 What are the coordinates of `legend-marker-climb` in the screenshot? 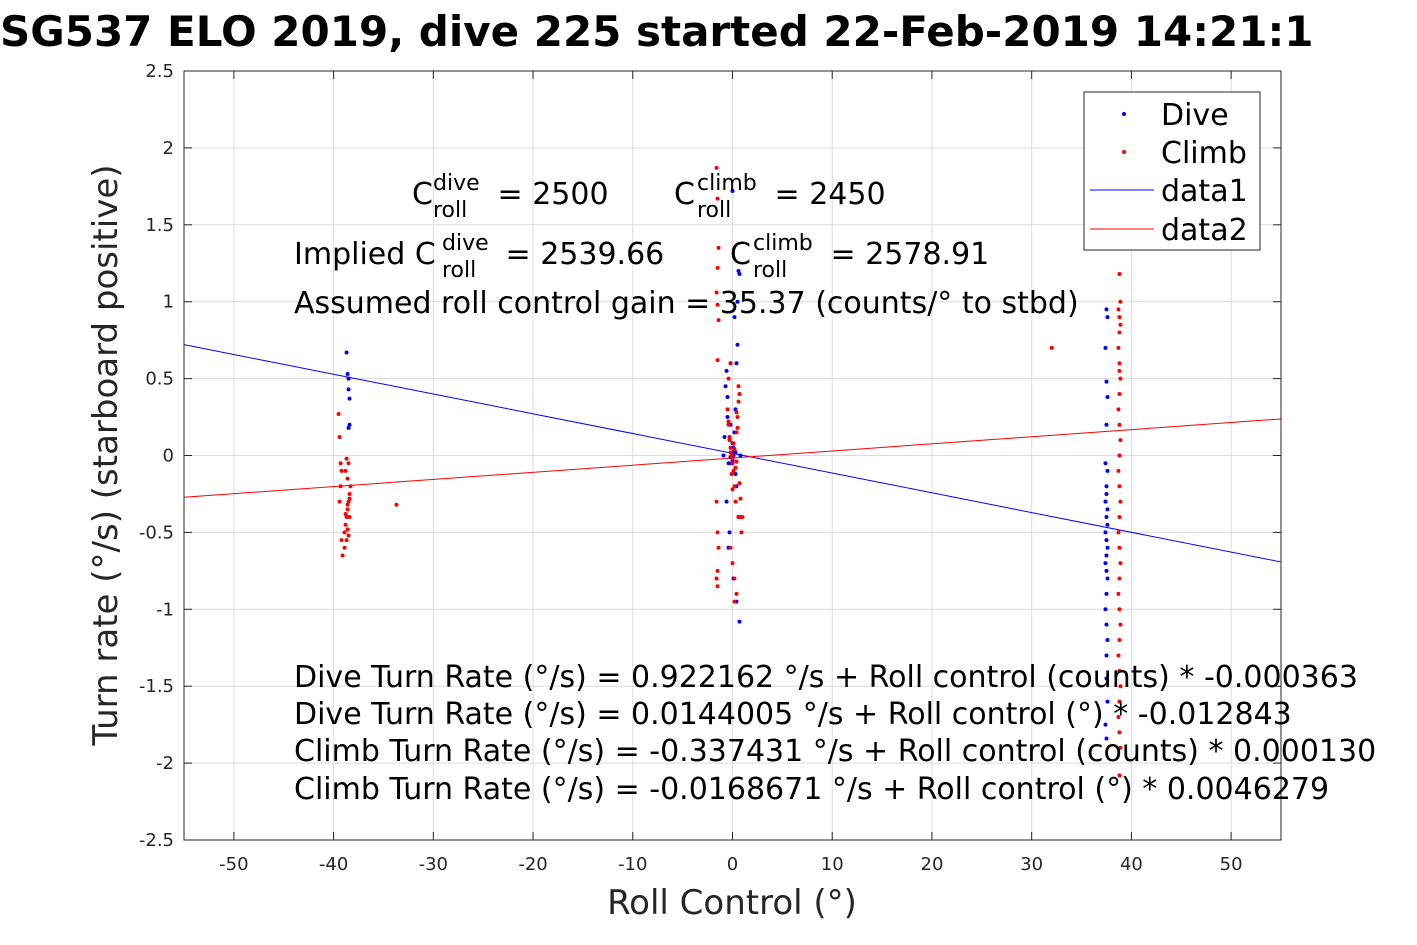 It's located at (1124, 152).